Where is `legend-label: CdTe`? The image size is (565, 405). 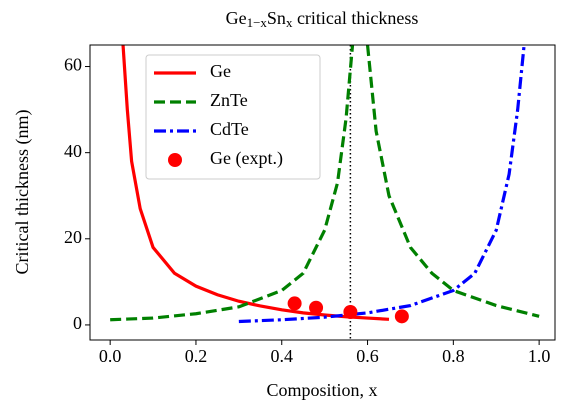
legend-label: CdTe is located at coordinates (229, 129).